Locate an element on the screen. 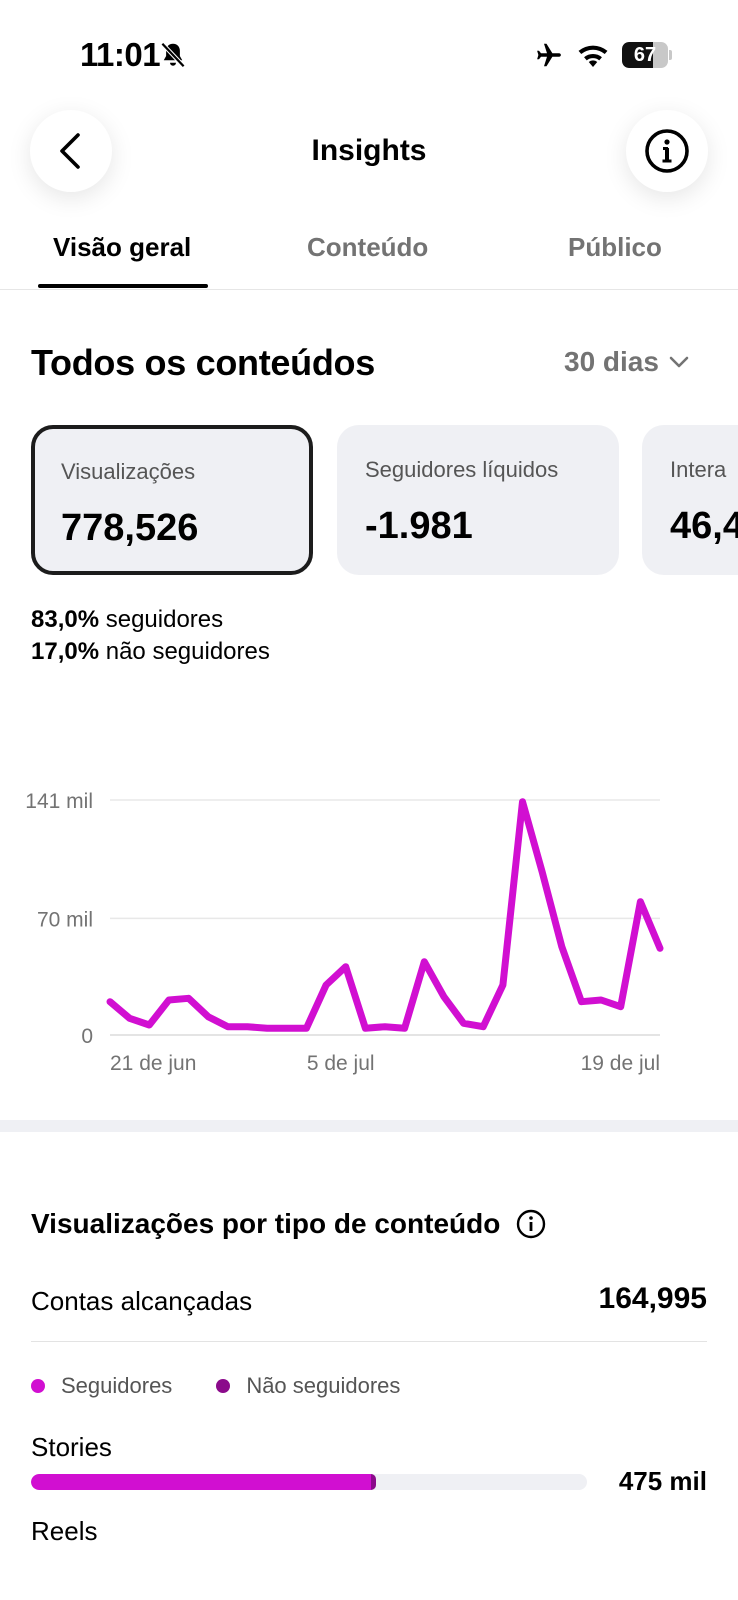  metric-value: 778,526 is located at coordinates (130, 528).